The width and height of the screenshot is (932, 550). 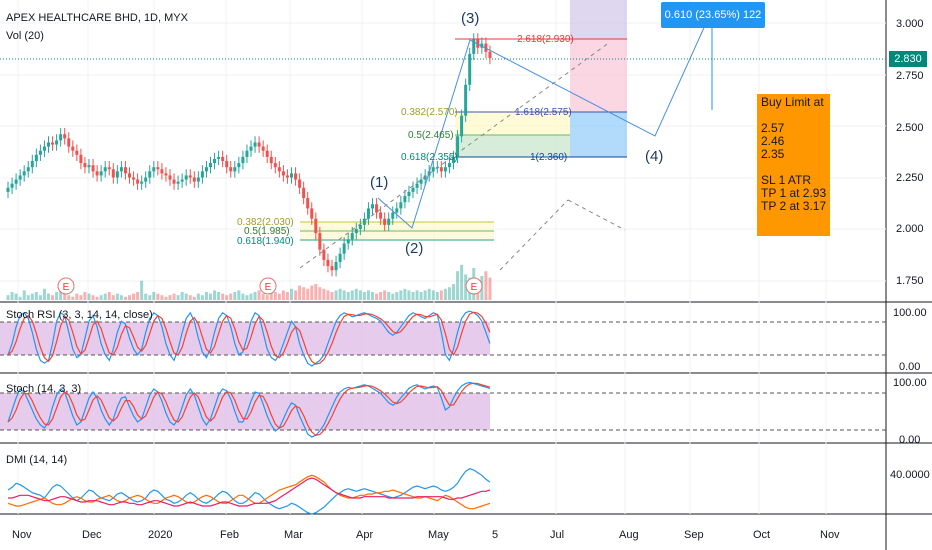 I want to click on stoch-d-line, so click(x=249, y=409).